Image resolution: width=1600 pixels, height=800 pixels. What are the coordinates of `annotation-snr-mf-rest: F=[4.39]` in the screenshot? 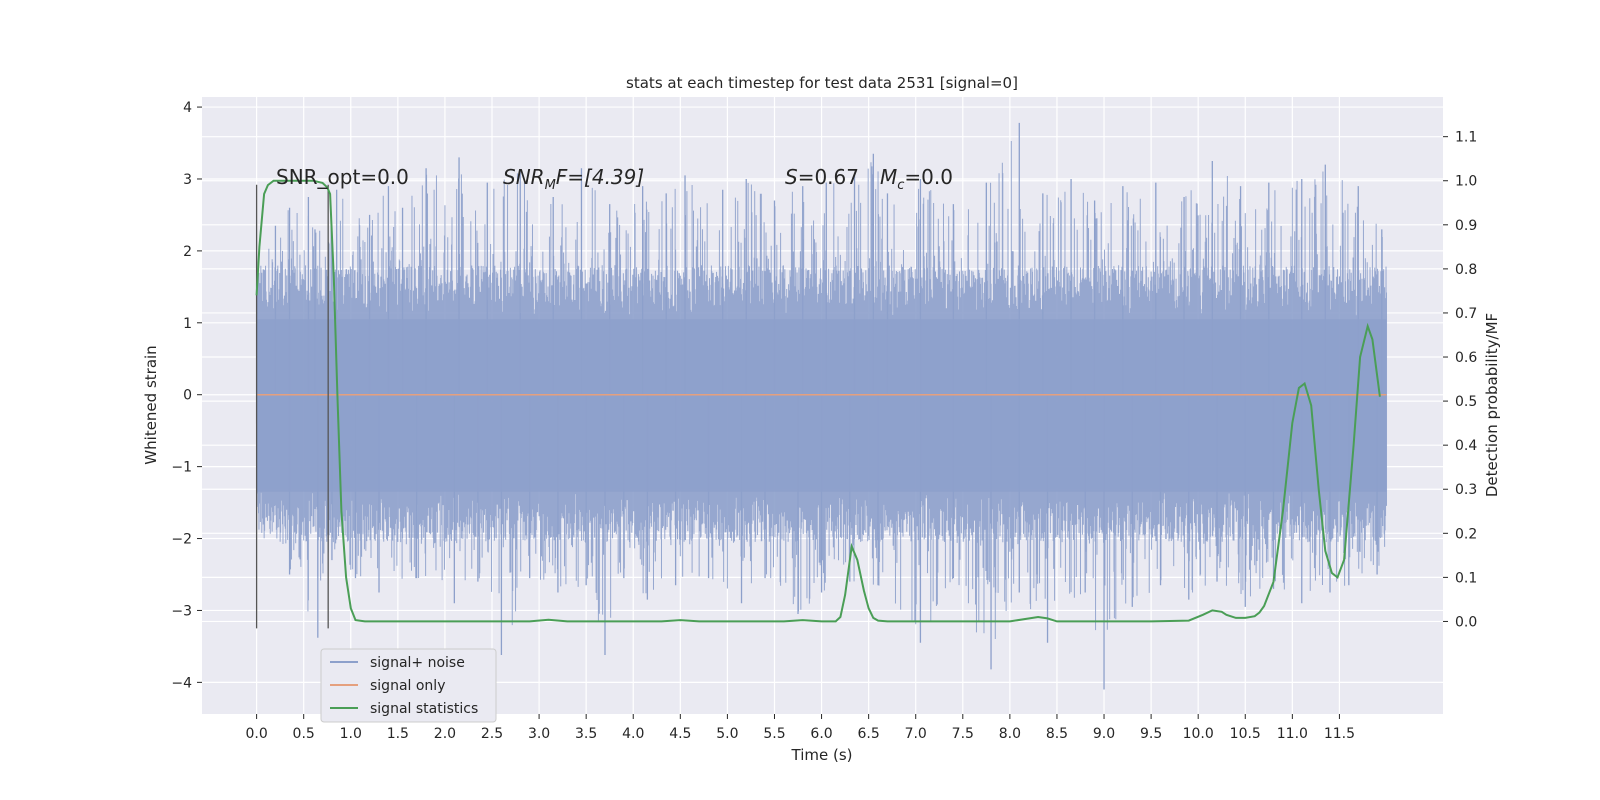 It's located at (600, 177).